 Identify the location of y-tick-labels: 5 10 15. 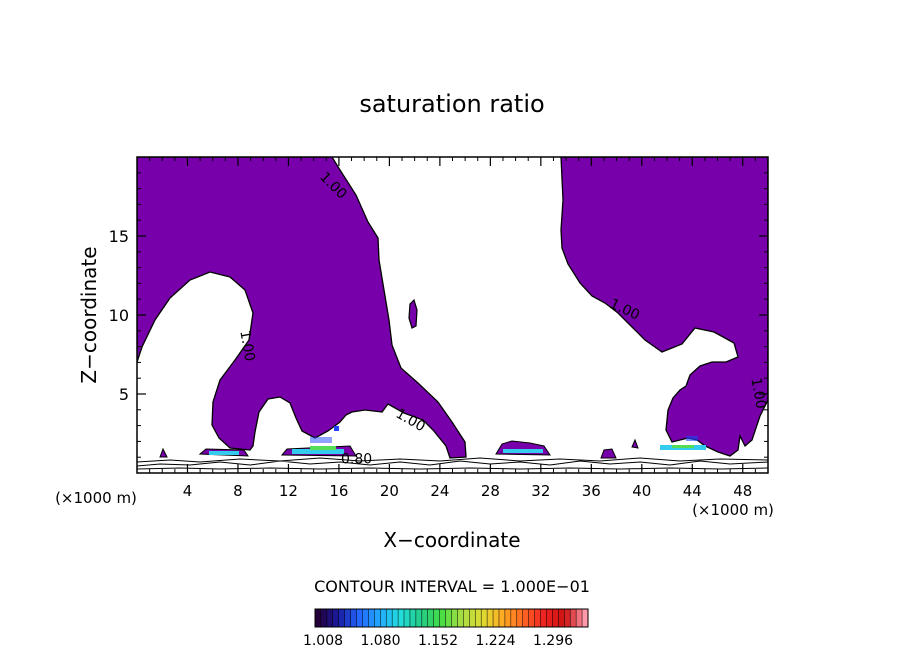
(119, 315).